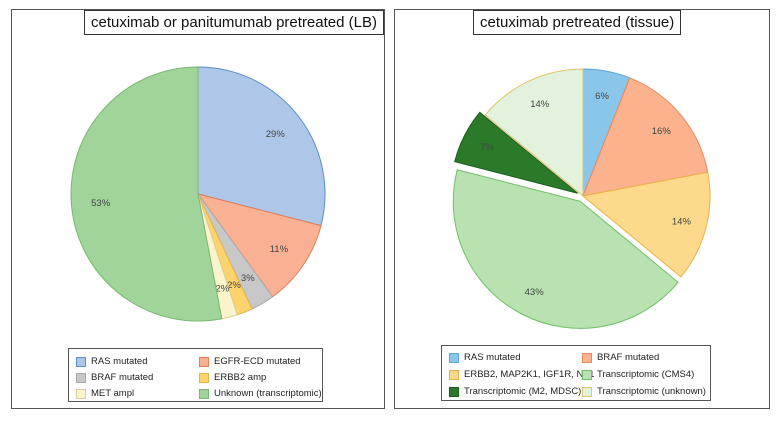 Image resolution: width=781 pixels, height=421 pixels. Describe the element at coordinates (276, 134) in the screenshot. I see `slice-label-ras-mutated: 29%` at that location.